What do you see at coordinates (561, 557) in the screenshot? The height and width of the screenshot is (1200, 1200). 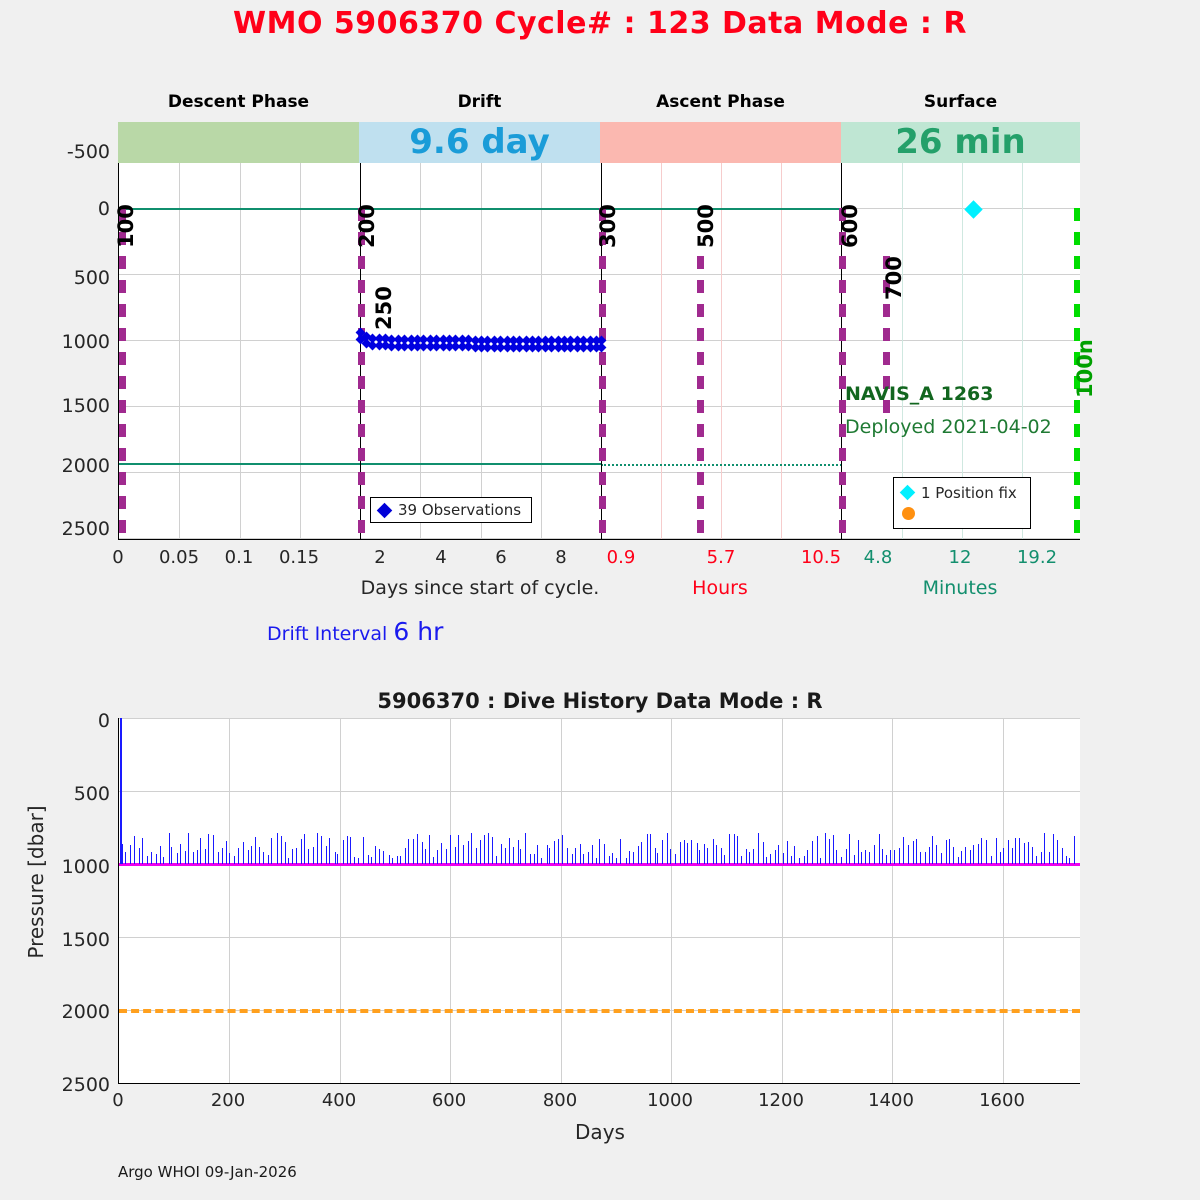 I see `top-xtick-days-8: 8` at bounding box center [561, 557].